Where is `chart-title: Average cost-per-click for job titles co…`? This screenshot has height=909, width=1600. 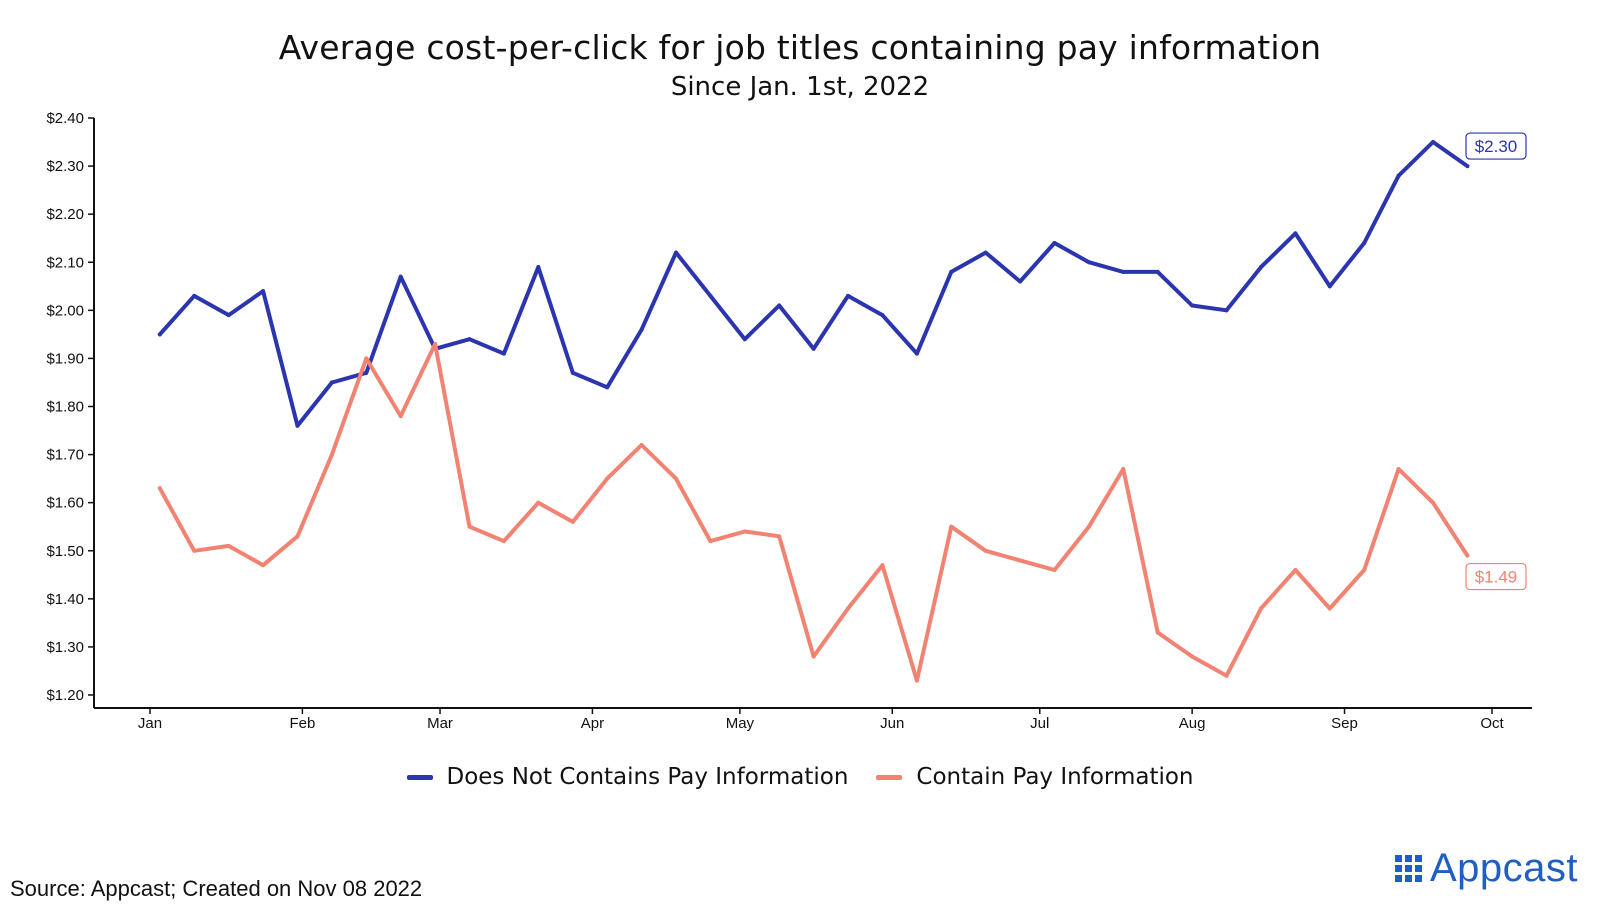
chart-title: Average cost-per-click for job titles co… is located at coordinates (800, 47).